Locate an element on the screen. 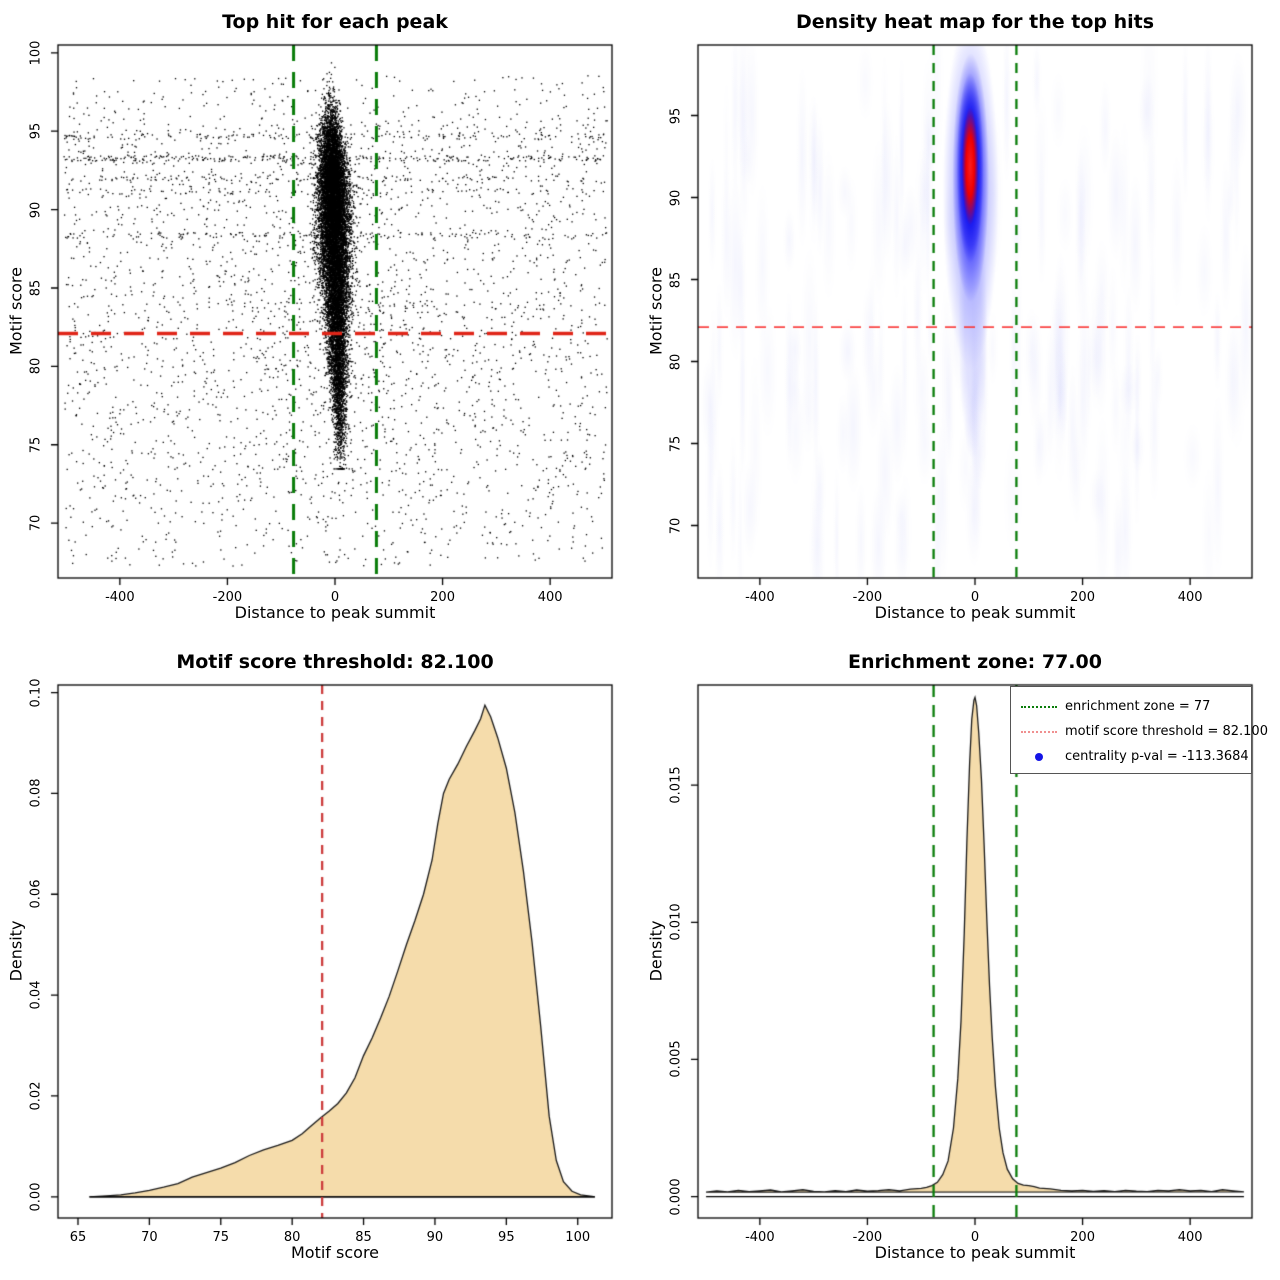 This screenshot has width=1280, height=1280. panel-title: Enrichment zone: 77.00 is located at coordinates (975, 662).